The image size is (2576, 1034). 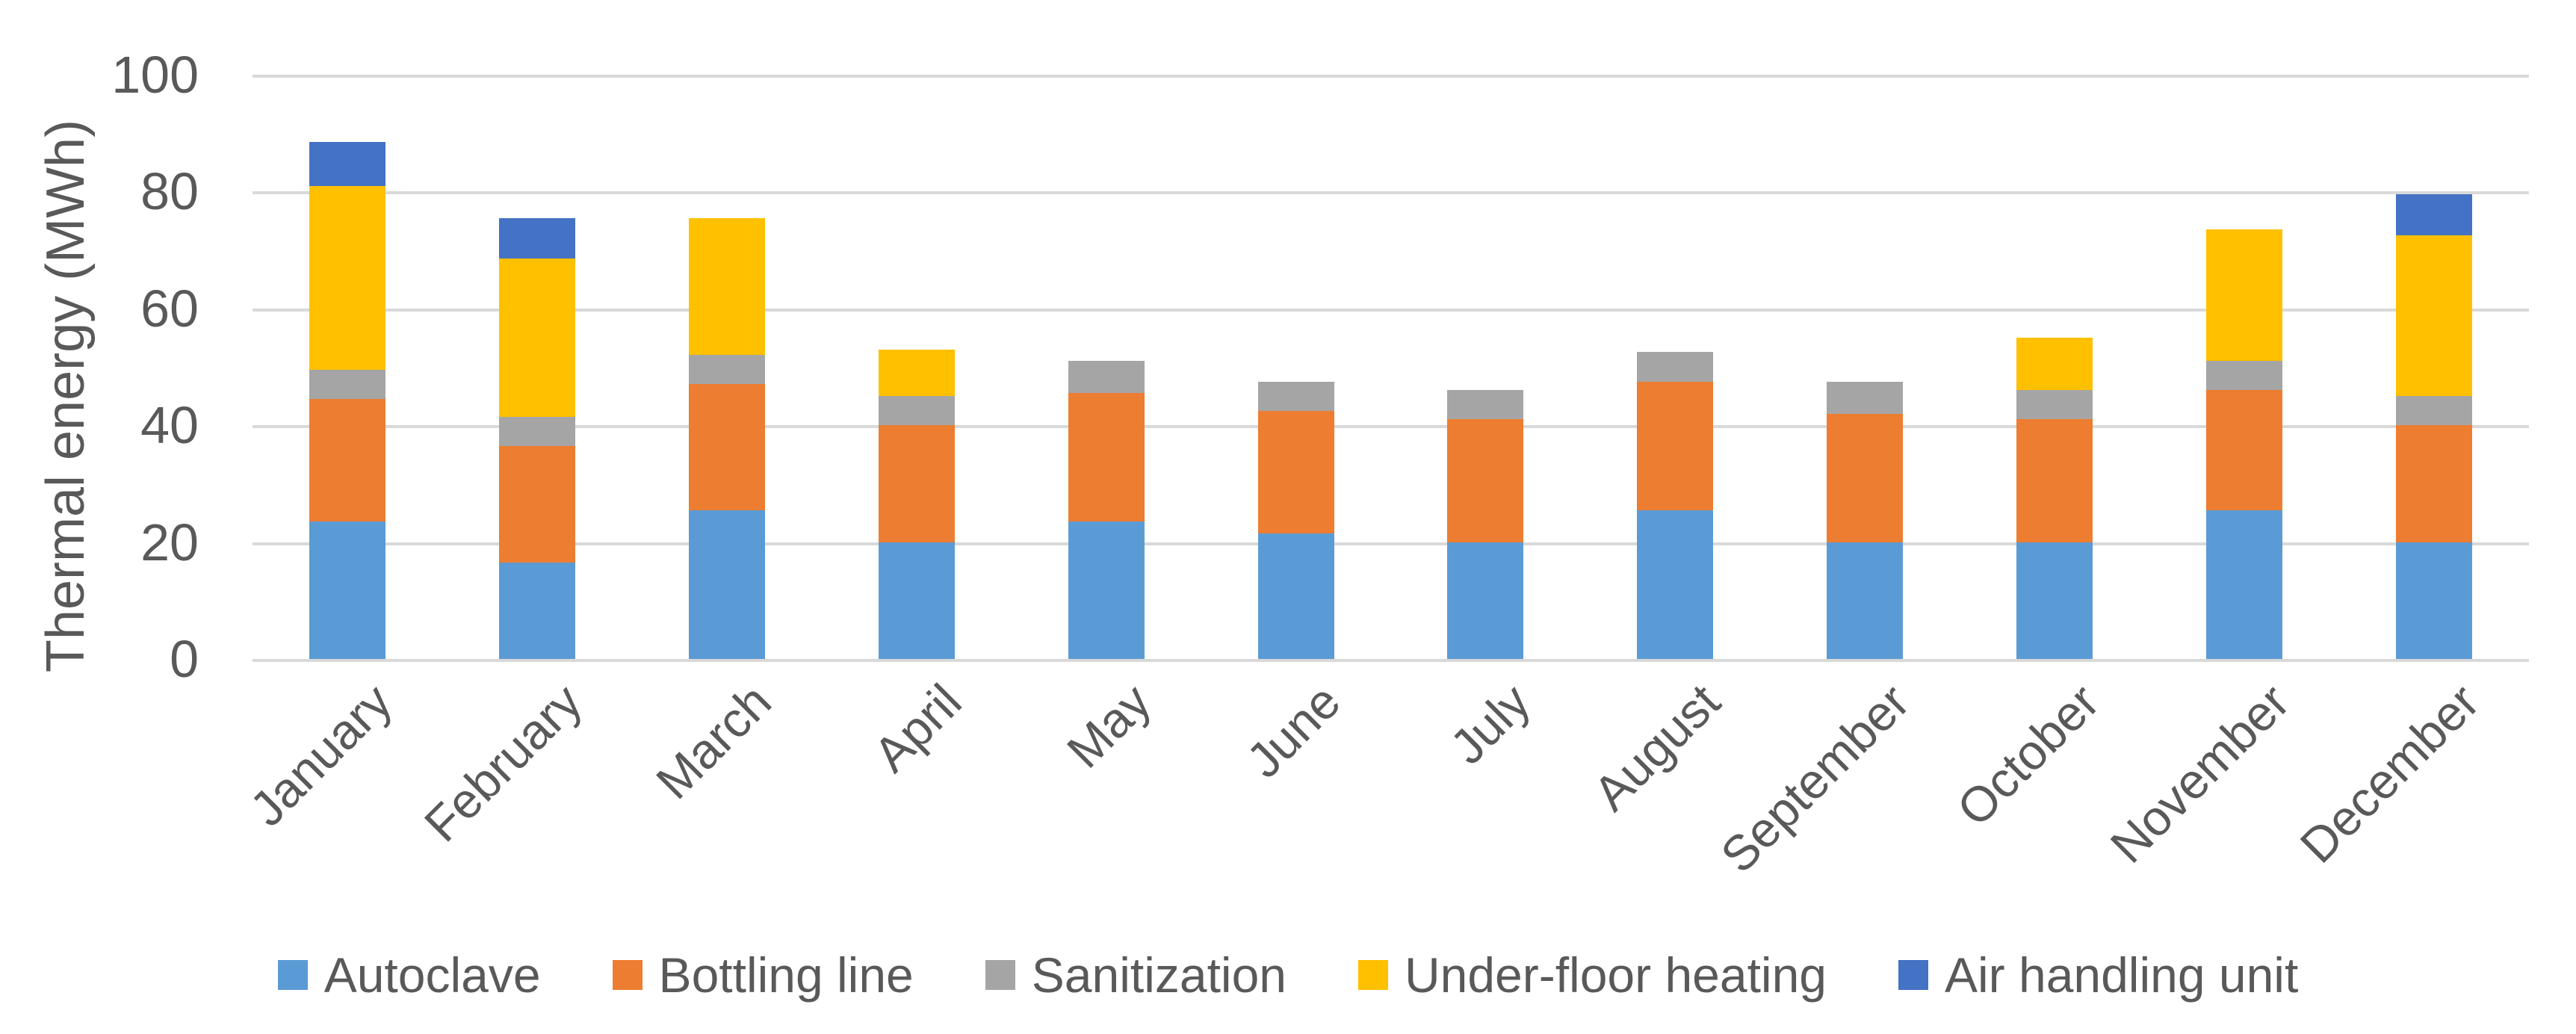 I want to click on x-axis-label-october: October, so click(x=2028, y=755).